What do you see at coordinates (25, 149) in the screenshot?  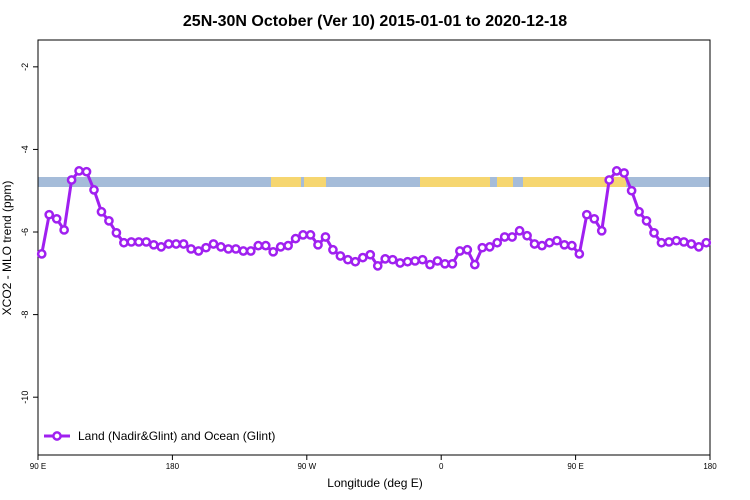 I see `y-tick-label: -4` at bounding box center [25, 149].